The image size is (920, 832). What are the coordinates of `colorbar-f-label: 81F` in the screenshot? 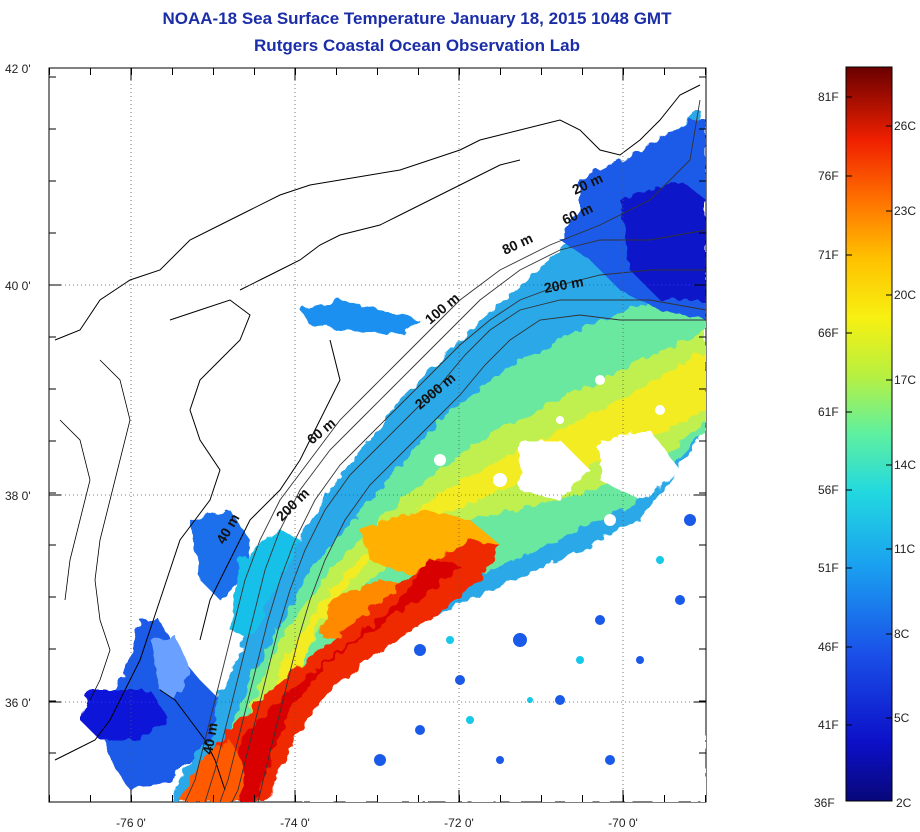 It's located at (828, 97).